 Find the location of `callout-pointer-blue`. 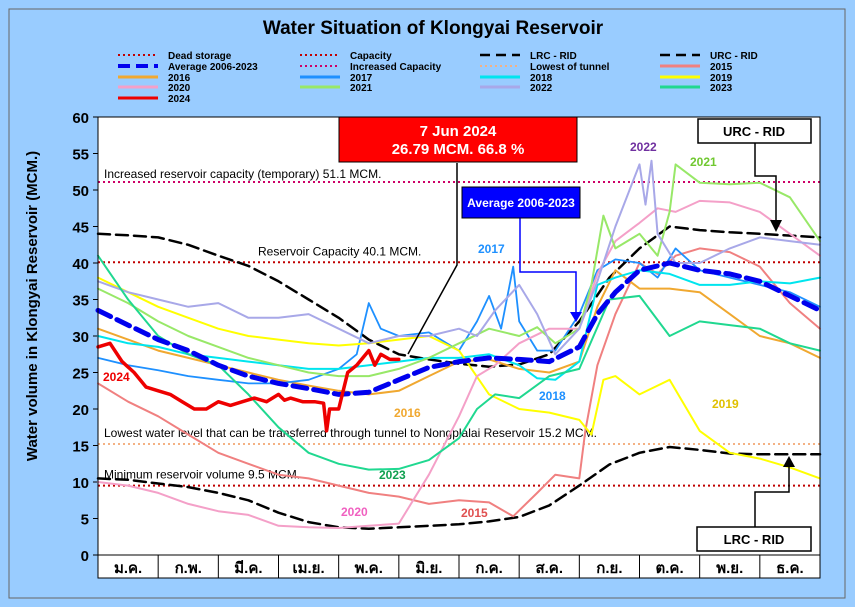

callout-pointer-blue is located at coordinates (548, 268).